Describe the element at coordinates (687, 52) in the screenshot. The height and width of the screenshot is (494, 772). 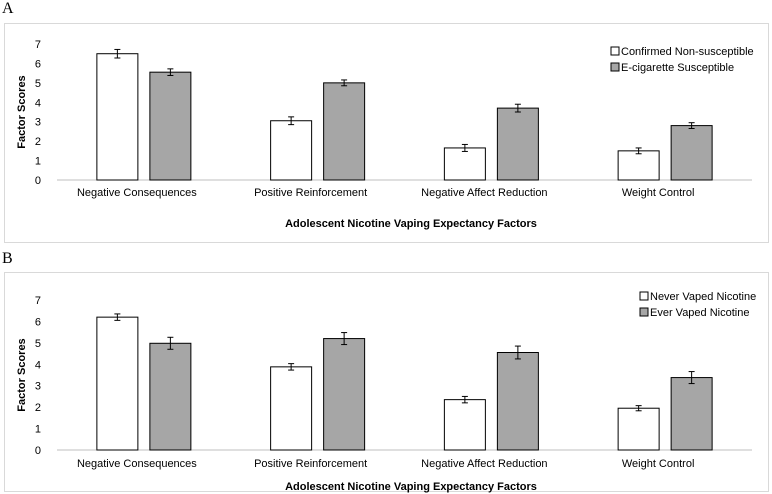
I see `legend-label: Confirmed Non-susceptible` at that location.